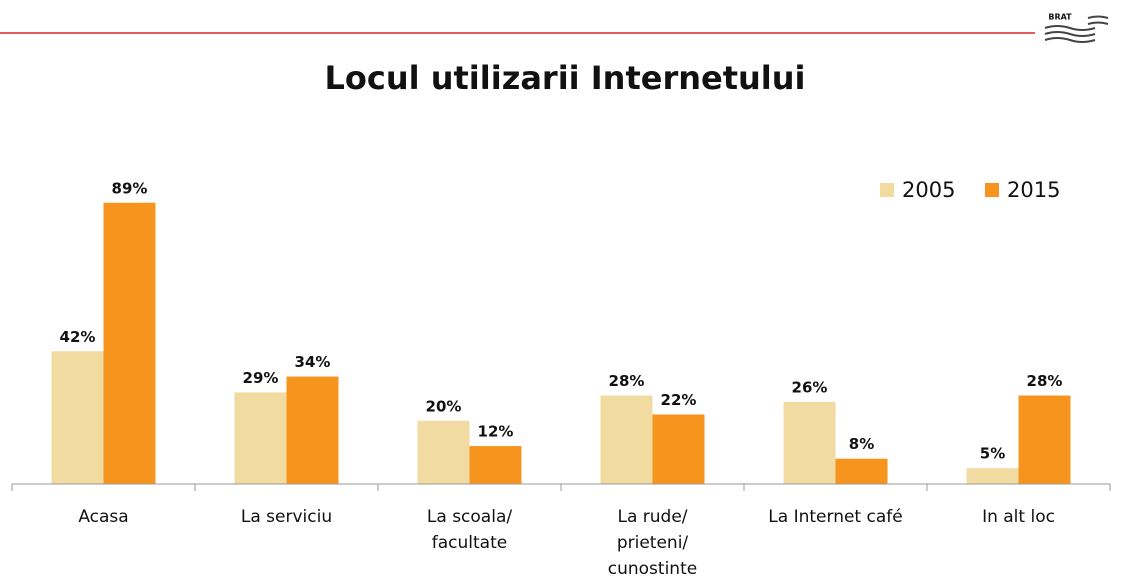  Describe the element at coordinates (928, 190) in the screenshot. I see `legend-label: 2005` at that location.